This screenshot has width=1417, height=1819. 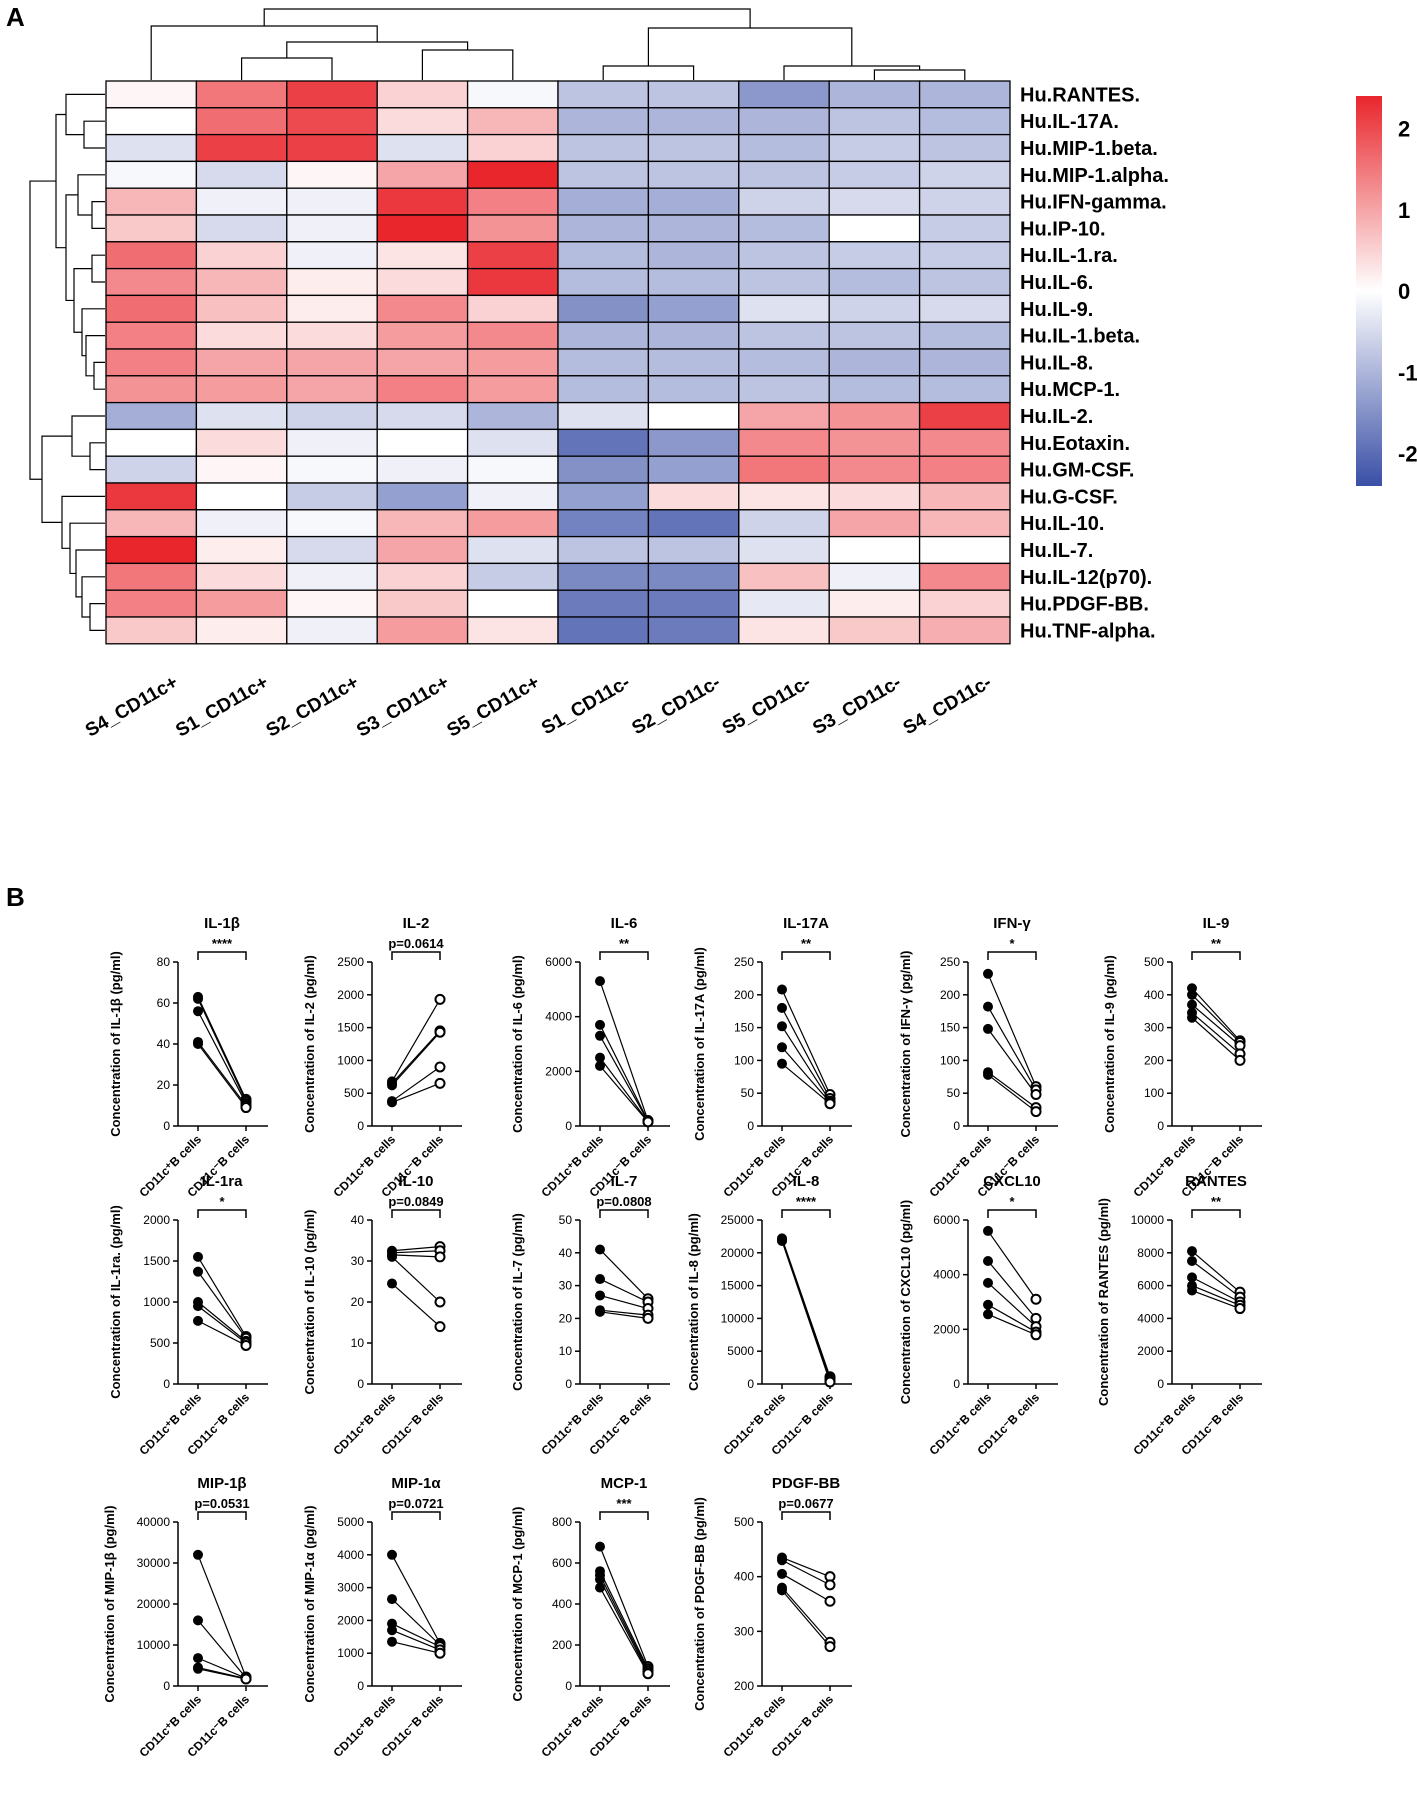 What do you see at coordinates (562, 1604) in the screenshot?
I see `y-tick-label: 400` at bounding box center [562, 1604].